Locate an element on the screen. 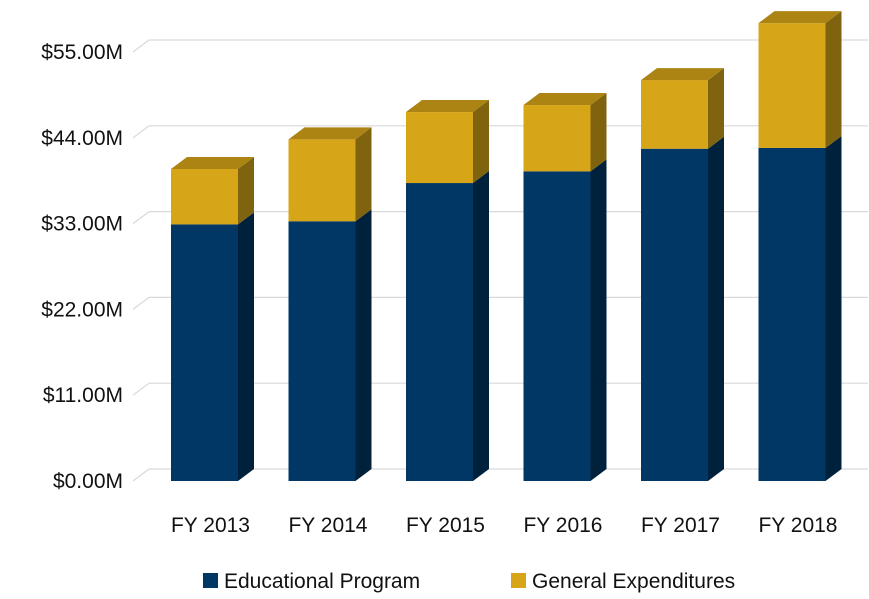 The height and width of the screenshot is (599, 869). bar-group-fy-2018 is located at coordinates (800, 246).